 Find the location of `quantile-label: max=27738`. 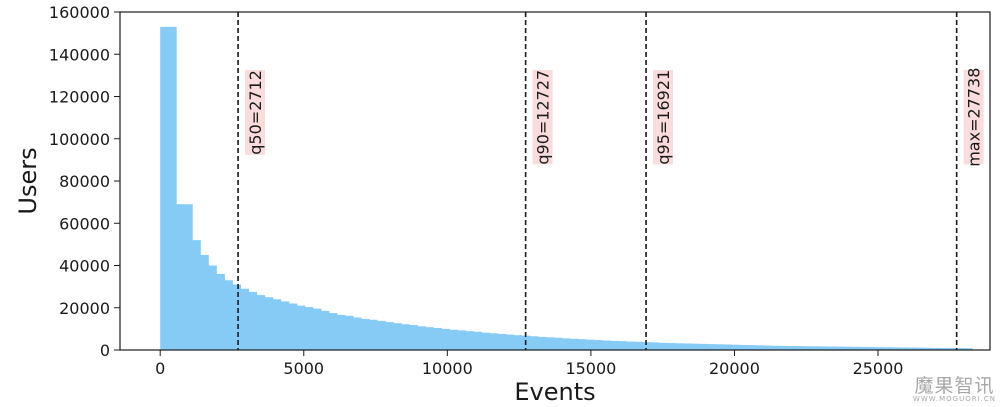

quantile-label: max=27738 is located at coordinates (974, 117).